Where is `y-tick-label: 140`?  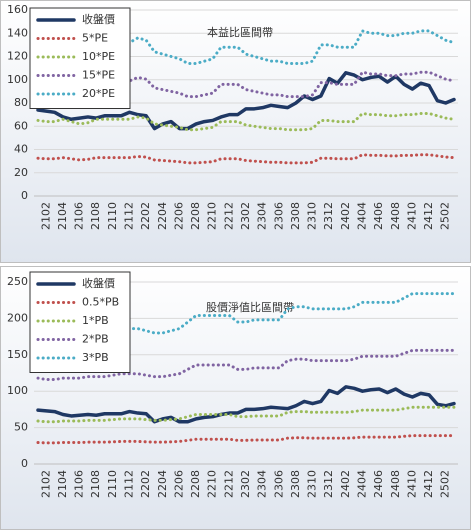 y-tick-label: 140 is located at coordinates (17, 32).